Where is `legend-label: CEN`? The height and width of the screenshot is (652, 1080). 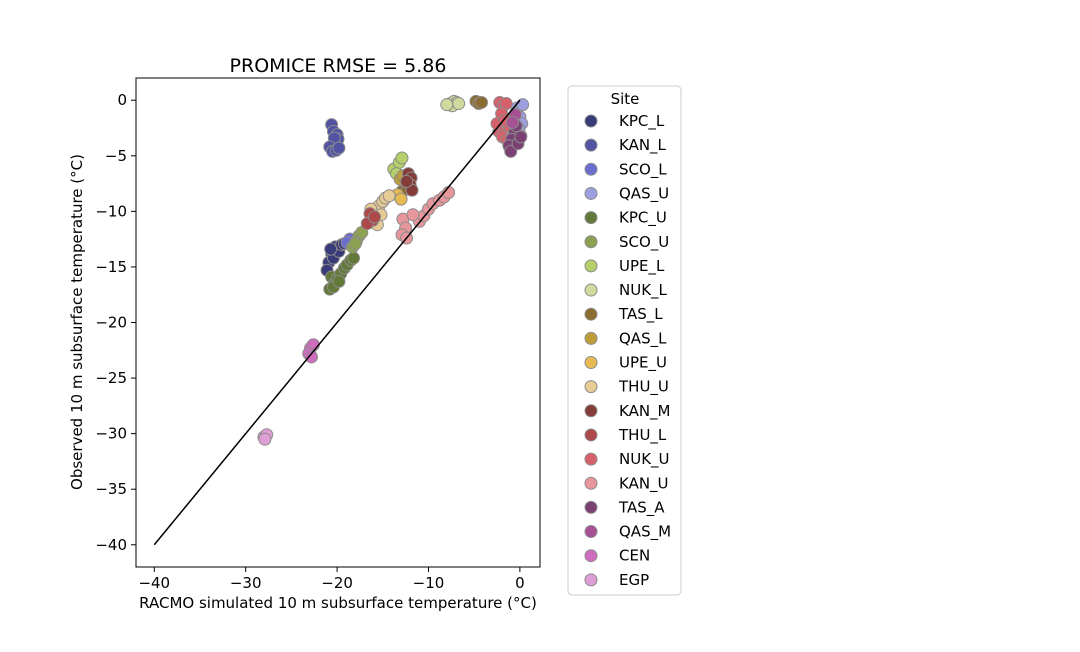 legend-label: CEN is located at coordinates (634, 556).